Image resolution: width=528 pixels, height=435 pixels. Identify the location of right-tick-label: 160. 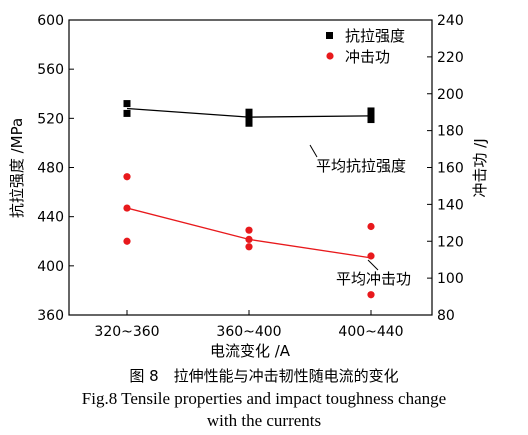
(450, 169).